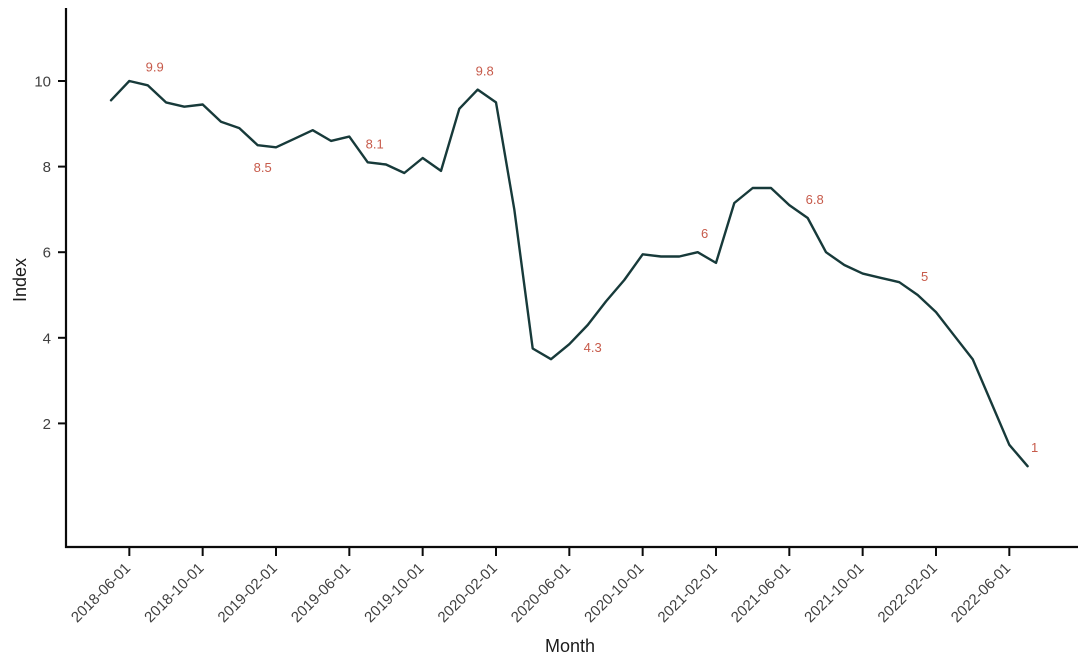 The width and height of the screenshot is (1080, 672). I want to click on x-tick-label: 2018-06-01, so click(101, 593).